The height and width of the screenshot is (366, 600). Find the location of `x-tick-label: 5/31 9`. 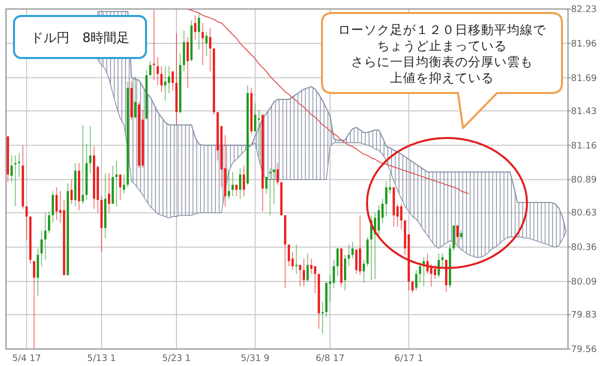

x-tick-label: 5/31 9 is located at coordinates (255, 359).